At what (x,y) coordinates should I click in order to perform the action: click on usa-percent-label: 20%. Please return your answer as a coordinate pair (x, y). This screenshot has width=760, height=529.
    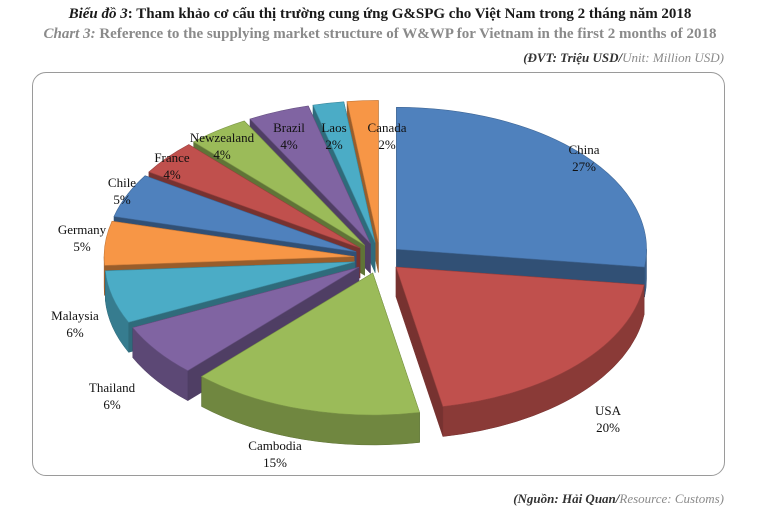
    Looking at the image, I should click on (608, 427).